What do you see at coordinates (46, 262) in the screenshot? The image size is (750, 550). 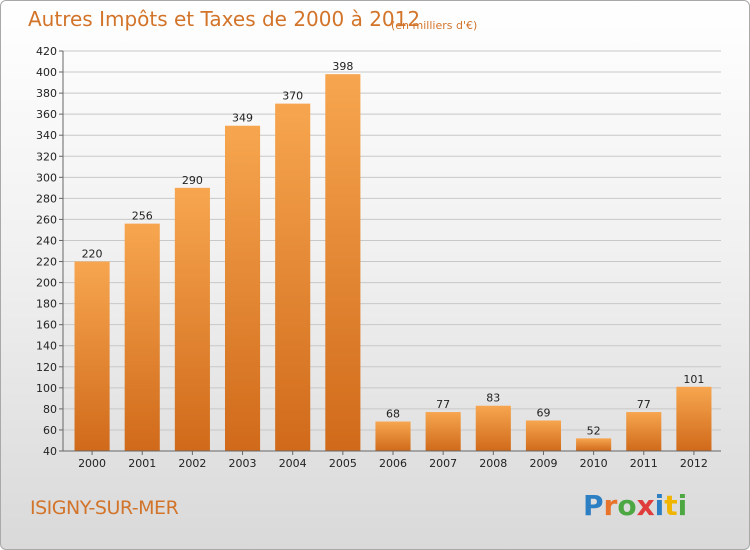 I see `y-tick-label: 220` at bounding box center [46, 262].